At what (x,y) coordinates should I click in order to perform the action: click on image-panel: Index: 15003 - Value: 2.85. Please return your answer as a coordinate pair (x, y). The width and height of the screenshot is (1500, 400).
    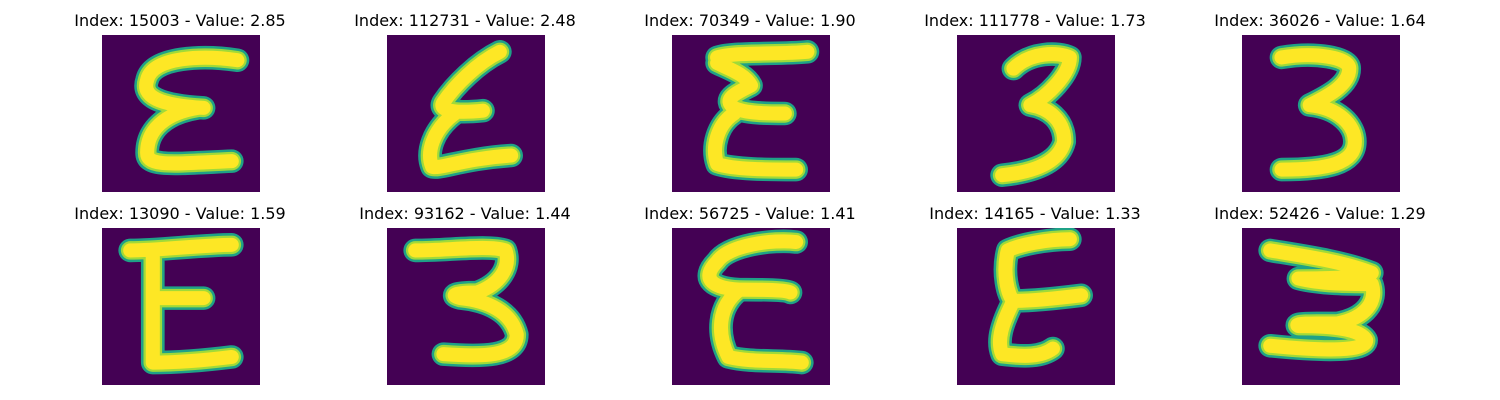
    Looking at the image, I should click on (180, 102).